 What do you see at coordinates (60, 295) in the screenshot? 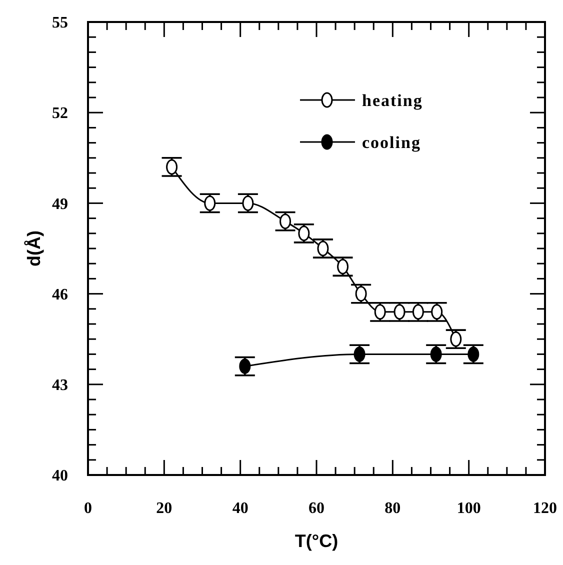
I see `y-tick-label: 46` at bounding box center [60, 295].